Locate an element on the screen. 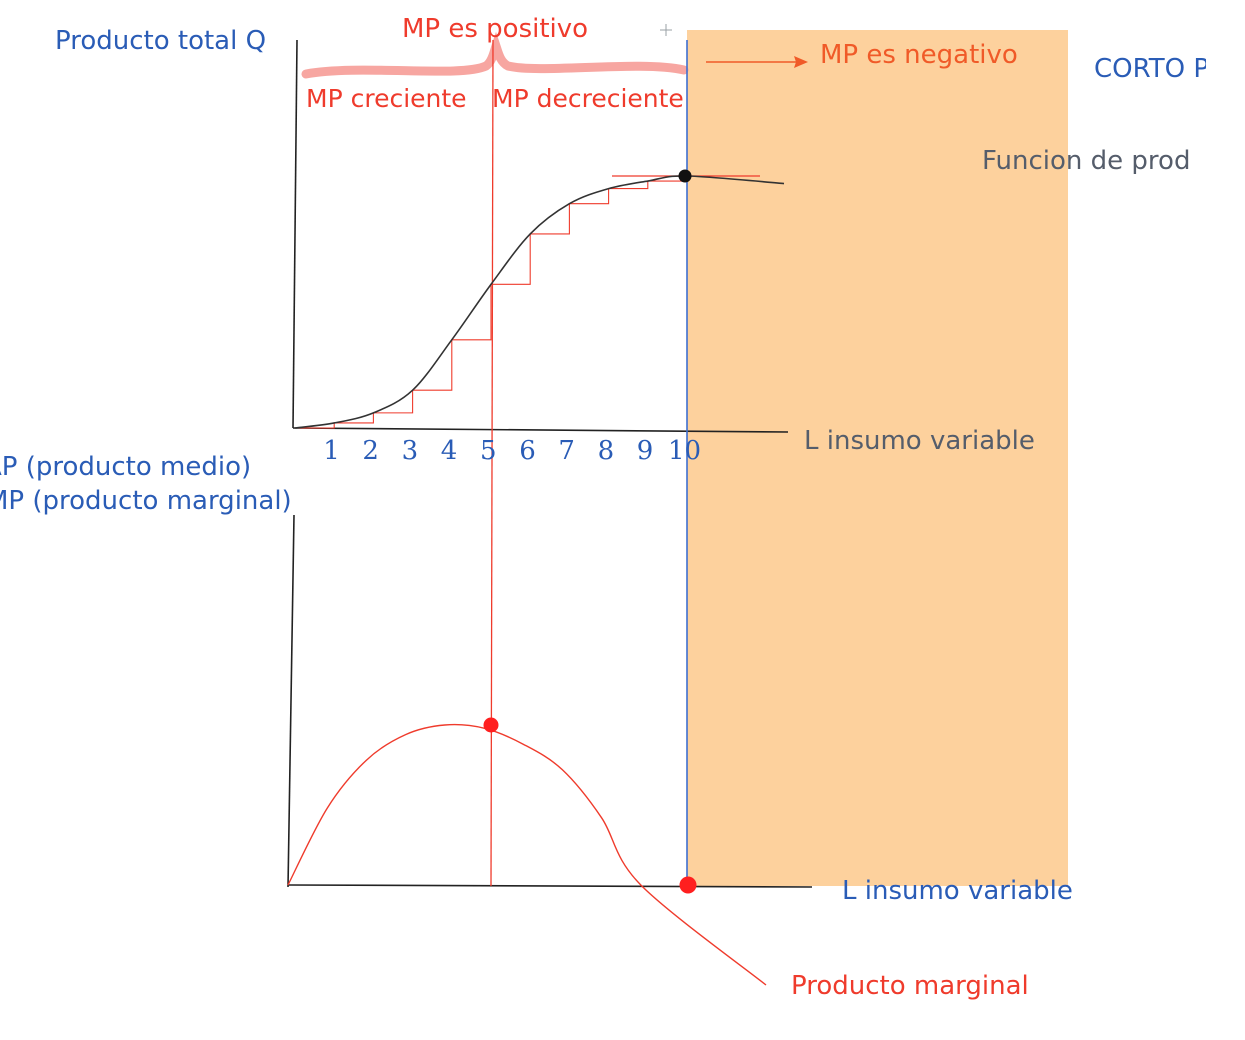 This screenshot has height=1040, width=1245. x-tick-label: 5 is located at coordinates (488, 451).